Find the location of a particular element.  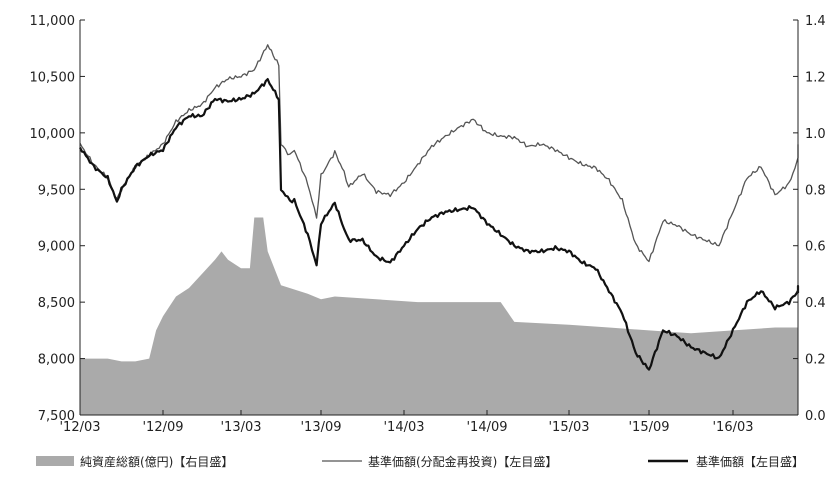

legend-nav-reinvested-label: 基準価額(分配金再投資)【左目盛】 is located at coordinates (462, 461).